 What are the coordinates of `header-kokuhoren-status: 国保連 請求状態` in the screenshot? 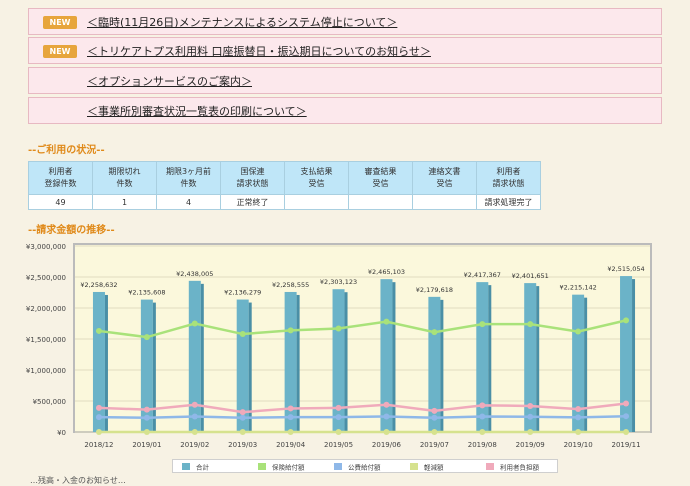 It's located at (252, 178).